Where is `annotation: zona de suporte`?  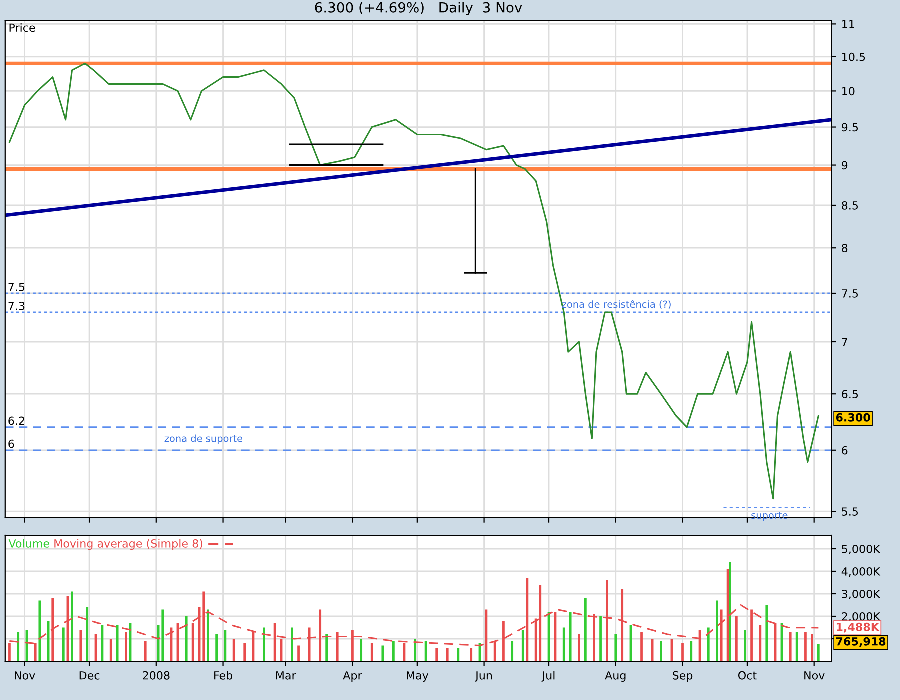 annotation: zona de suporte is located at coordinates (203, 439).